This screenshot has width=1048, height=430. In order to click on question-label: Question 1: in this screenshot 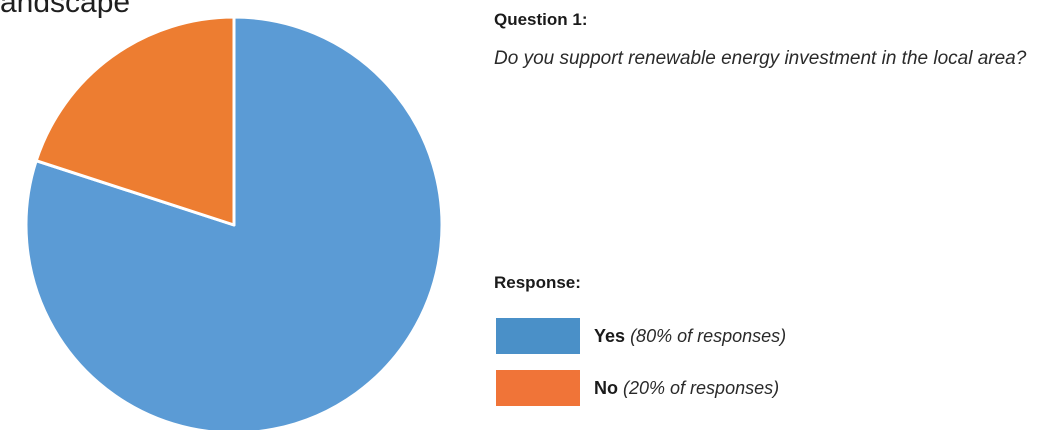, I will do `click(541, 19)`.